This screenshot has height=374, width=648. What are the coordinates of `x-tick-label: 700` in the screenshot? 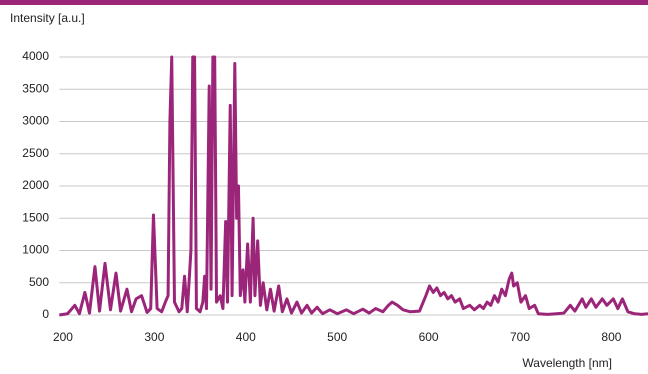 It's located at (520, 337).